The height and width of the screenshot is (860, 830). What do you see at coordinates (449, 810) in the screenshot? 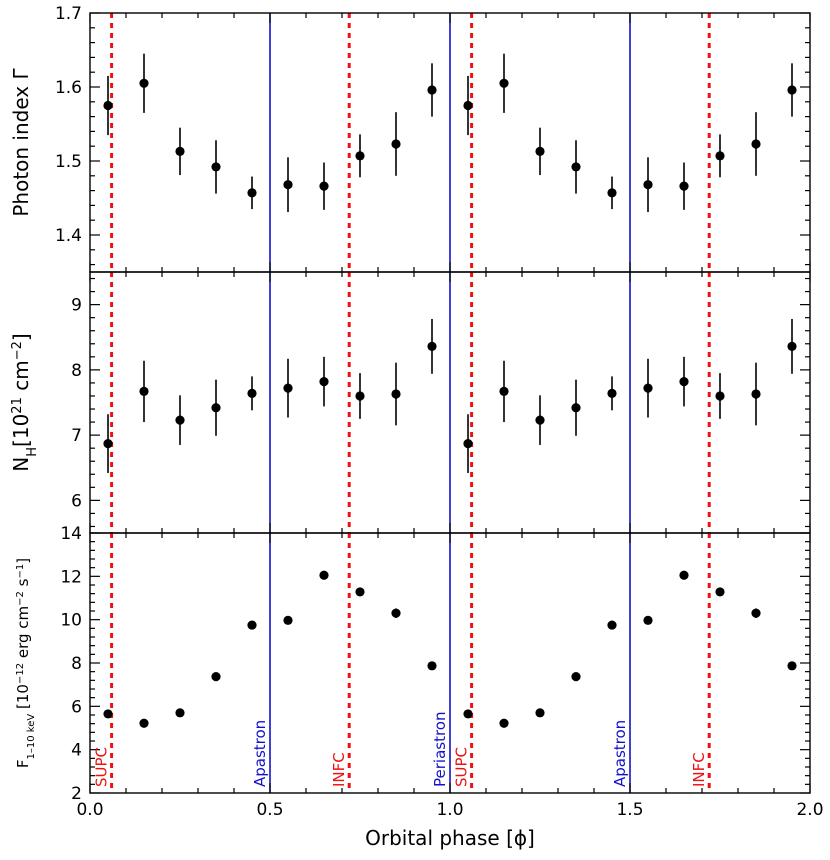
I see `x-tick-label: 1.0` at bounding box center [449, 810].